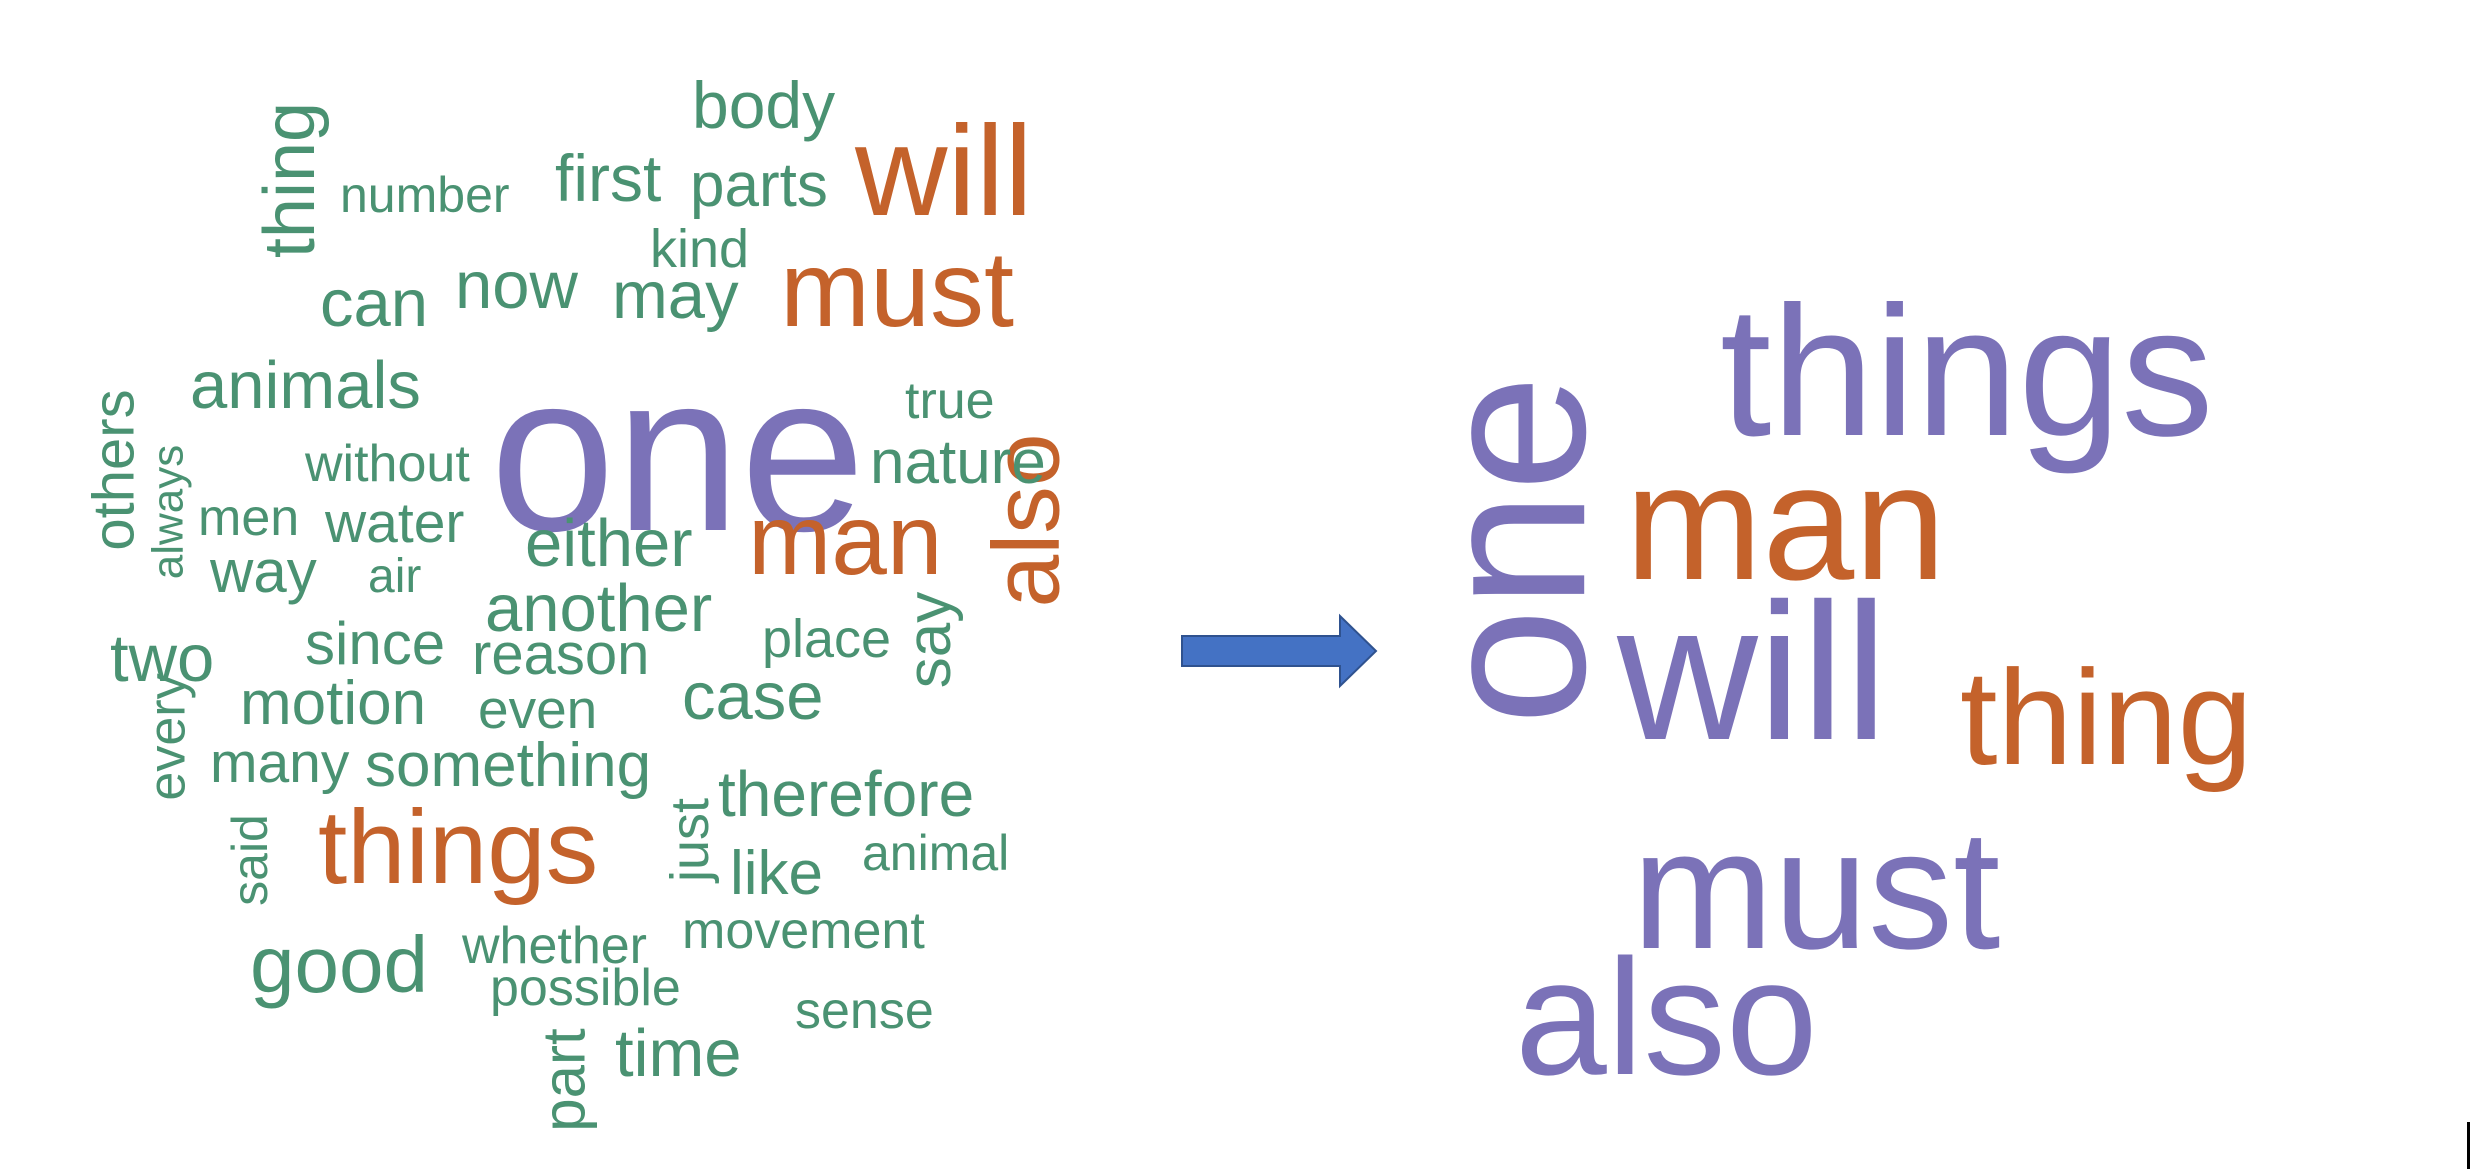 This screenshot has width=2472, height=1169. Describe the element at coordinates (2106, 717) in the screenshot. I see `right-word-thing: thing` at that location.